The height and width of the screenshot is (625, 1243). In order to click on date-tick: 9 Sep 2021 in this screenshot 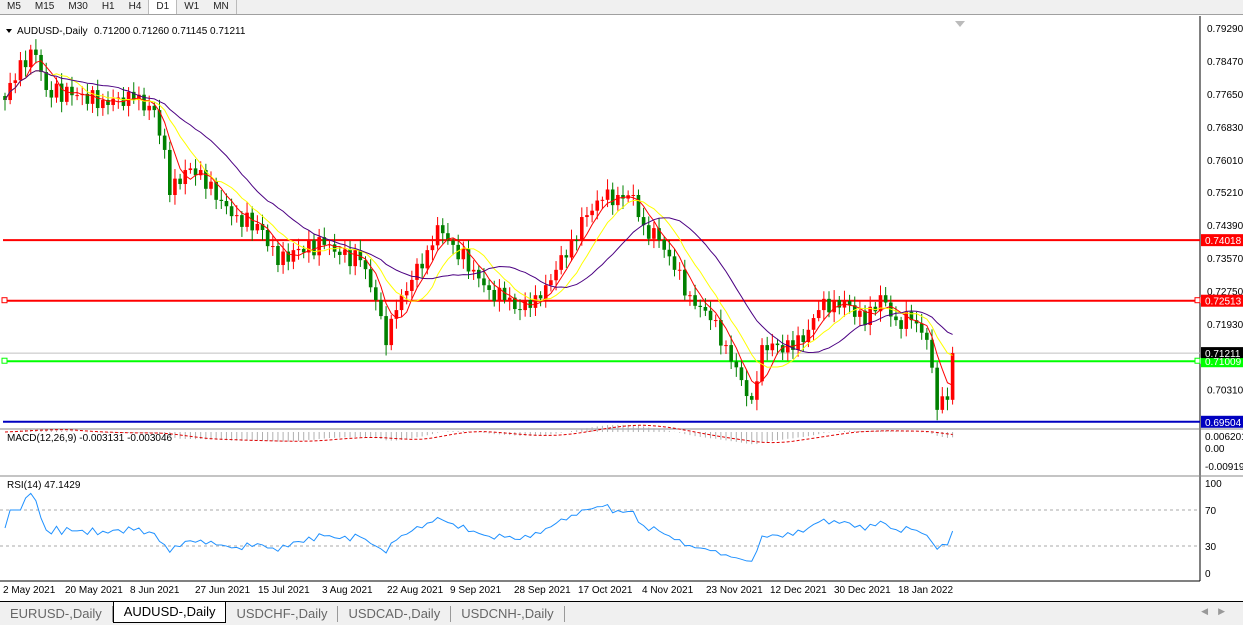, I will do `click(476, 590)`.